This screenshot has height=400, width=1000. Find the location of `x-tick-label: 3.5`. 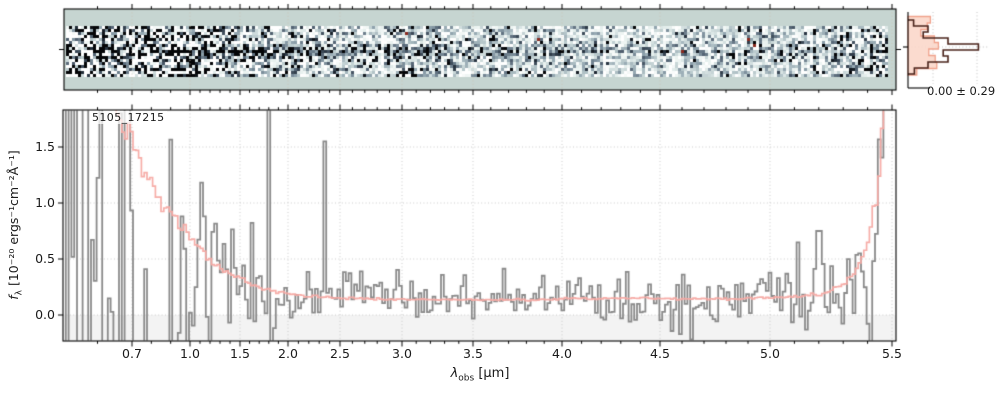

x-tick-label: 3.5 is located at coordinates (473, 353).